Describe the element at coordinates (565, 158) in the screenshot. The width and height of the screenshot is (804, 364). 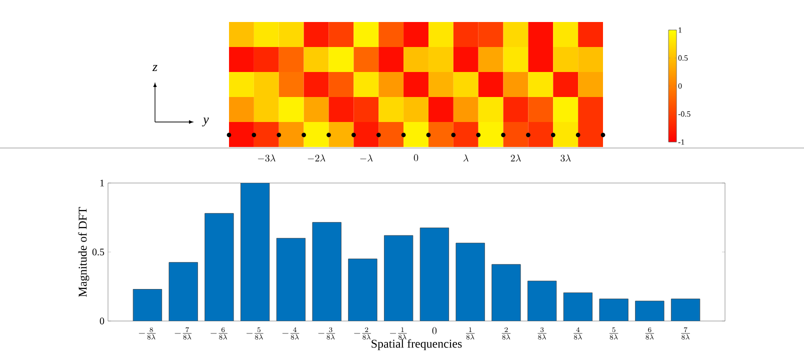
I see `x-tick-label: $3\lambda$` at that location.